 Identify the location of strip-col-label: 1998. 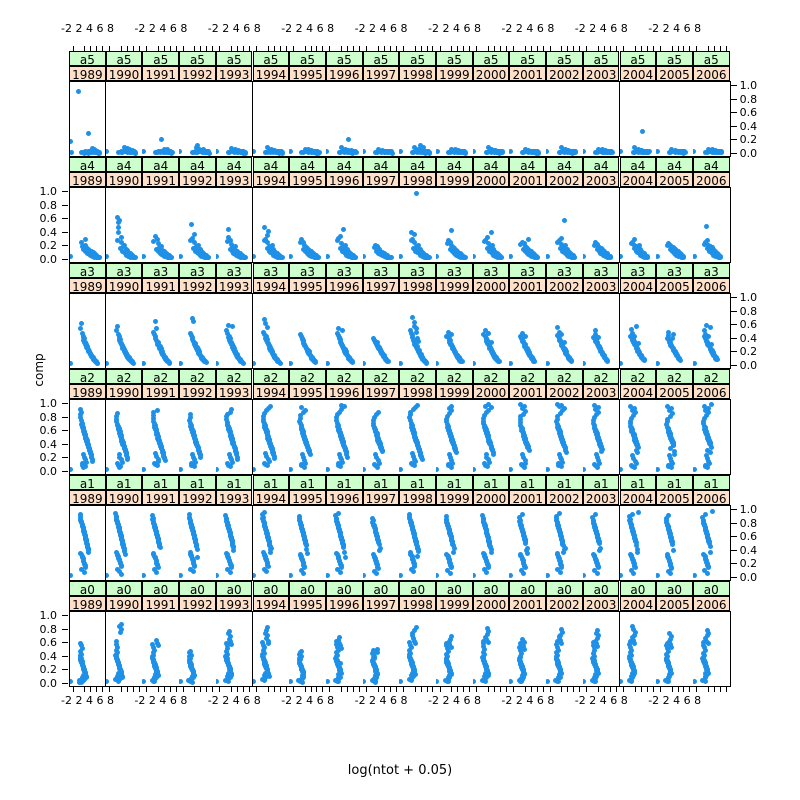
(417, 497).